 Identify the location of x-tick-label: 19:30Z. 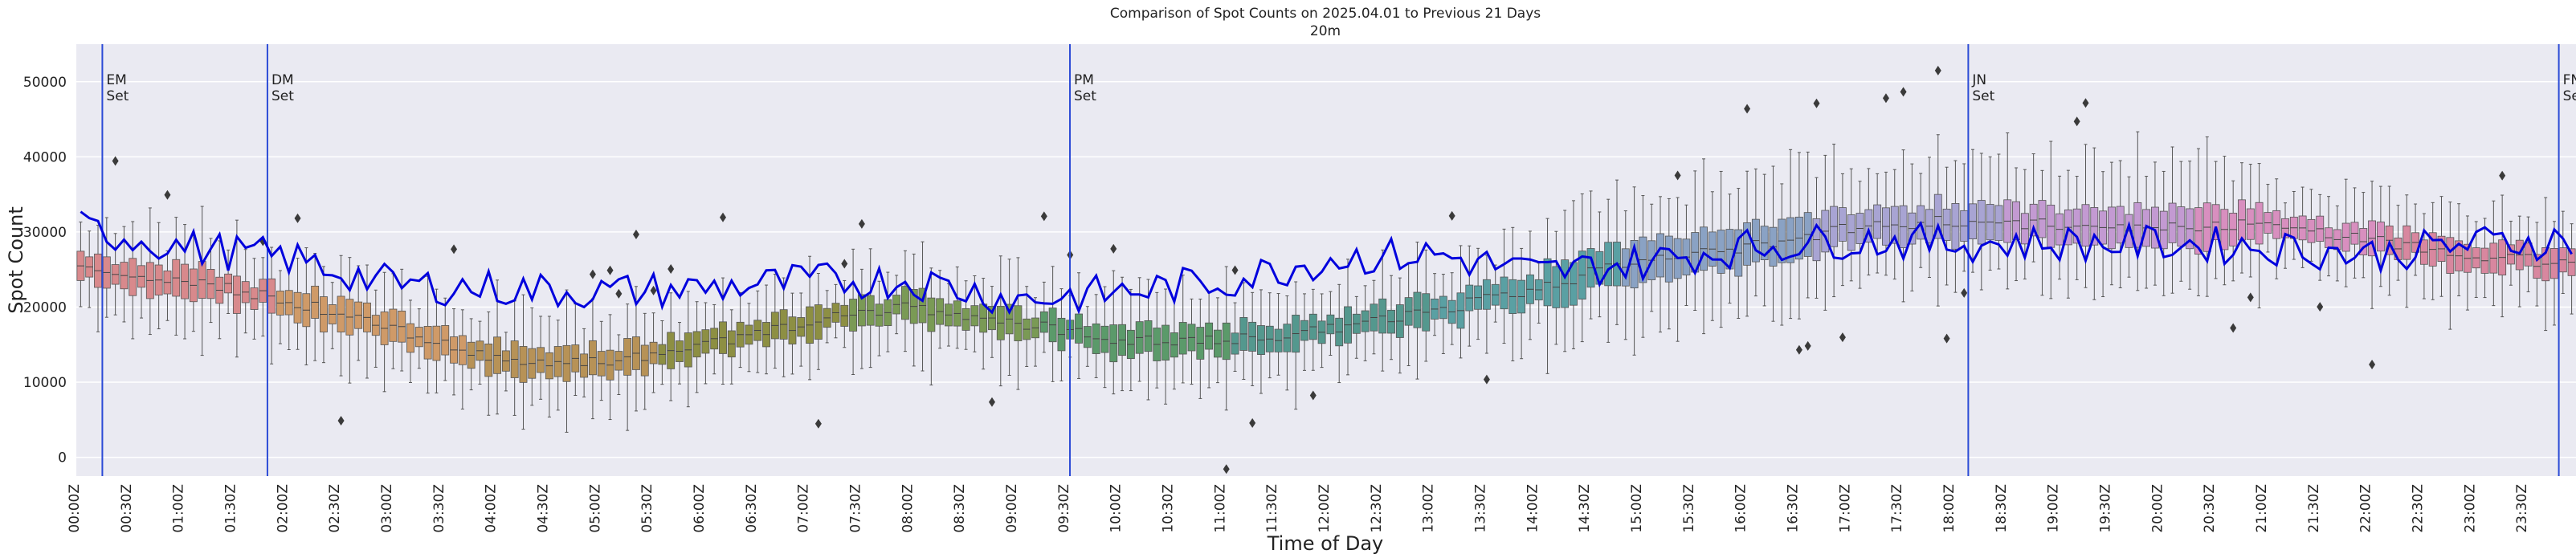
(2106, 508).